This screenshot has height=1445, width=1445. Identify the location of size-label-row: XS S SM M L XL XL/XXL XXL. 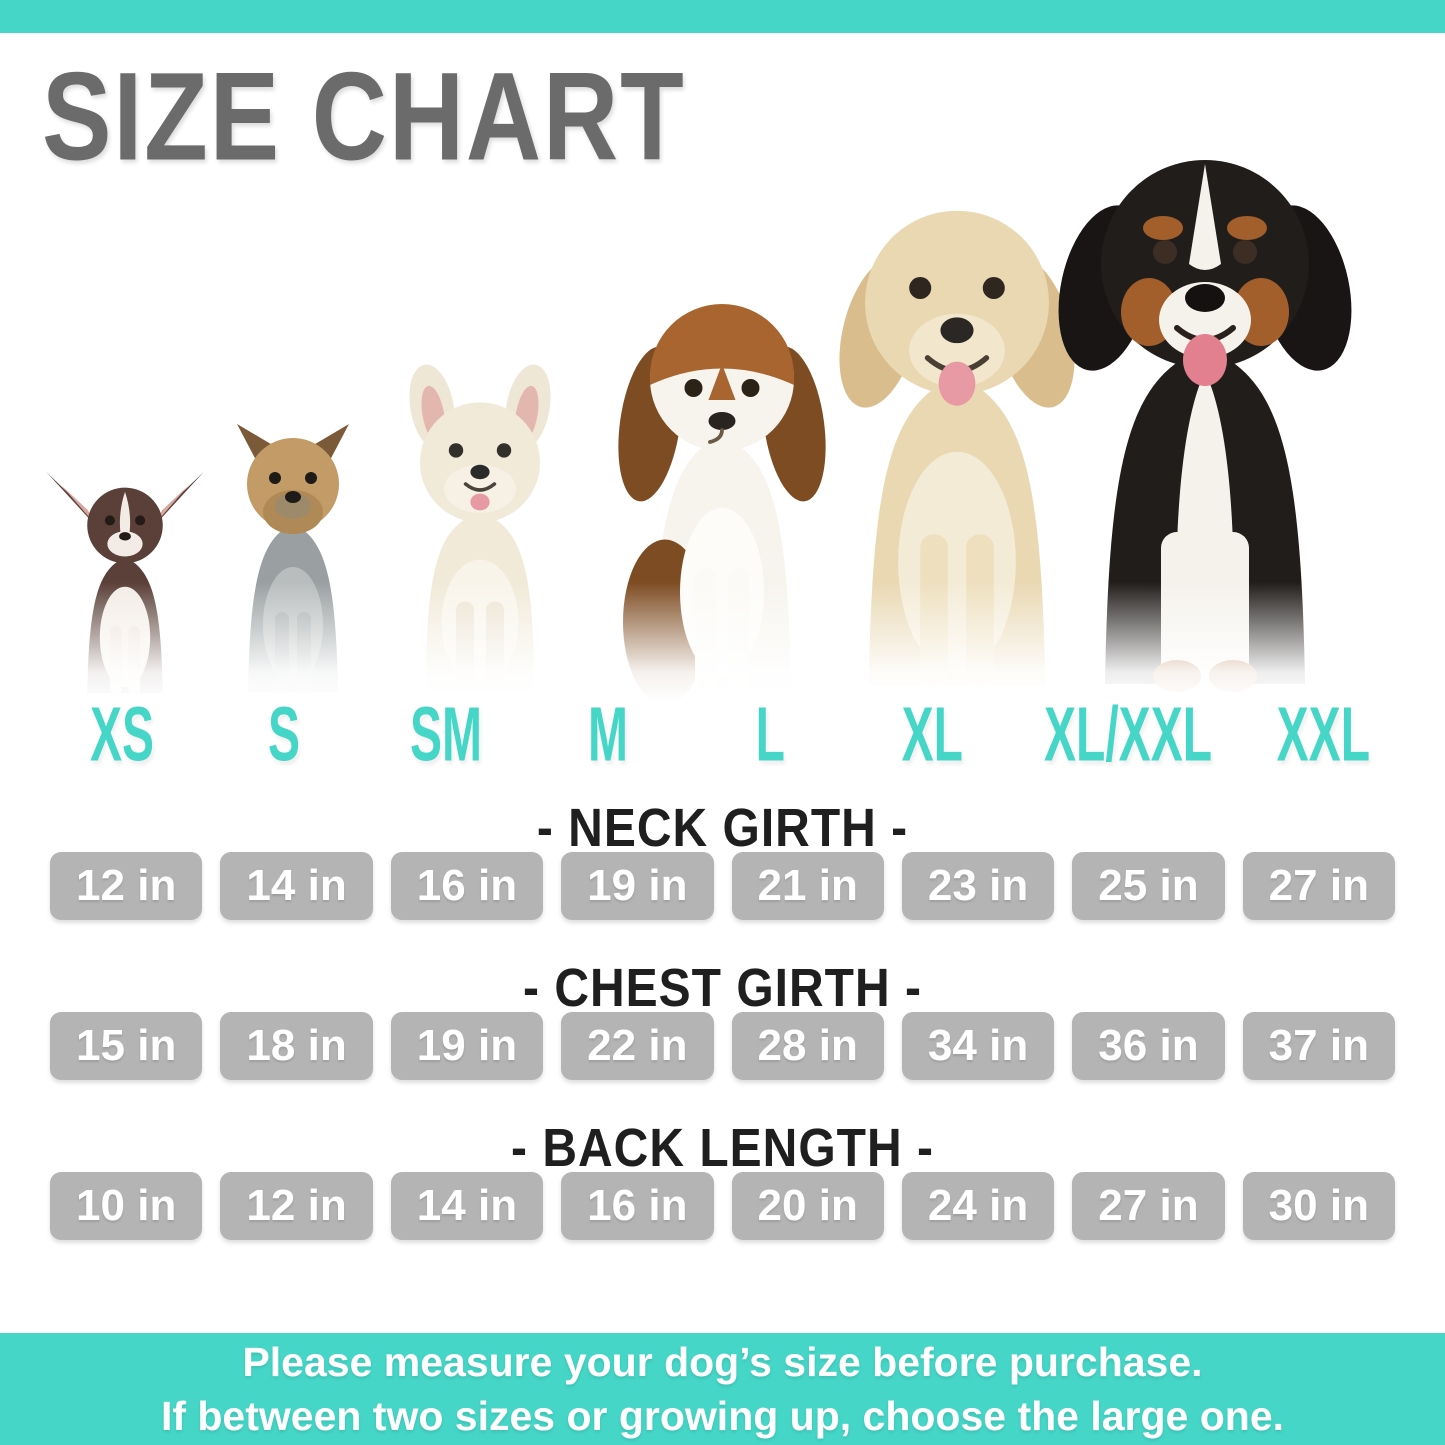
(722, 733).